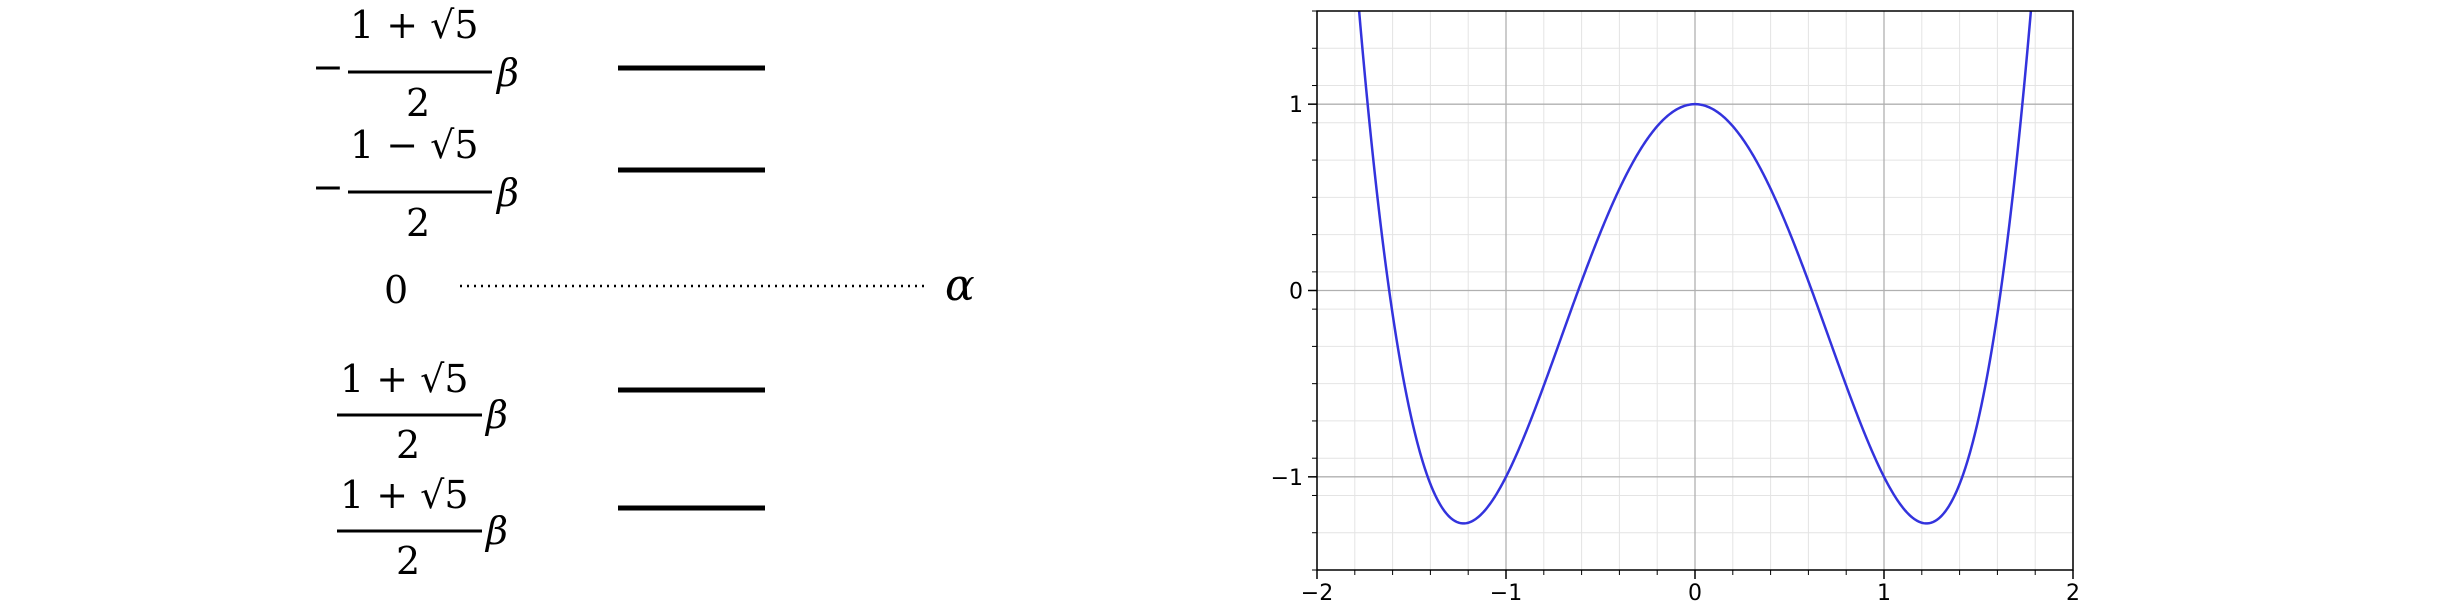  What do you see at coordinates (1287, 478) in the screenshot?
I see `y-tick-label: −1` at bounding box center [1287, 478].